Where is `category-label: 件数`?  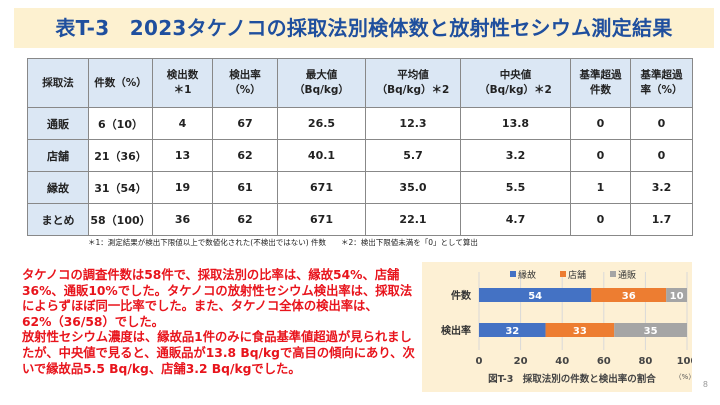
category-label: 件数 is located at coordinates (461, 295).